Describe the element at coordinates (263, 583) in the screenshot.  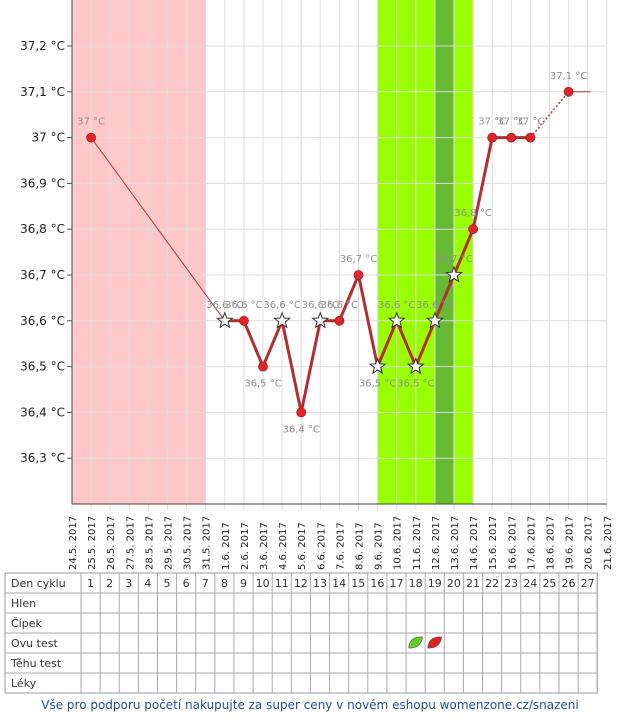
I see `table-day-number: 10` at that location.